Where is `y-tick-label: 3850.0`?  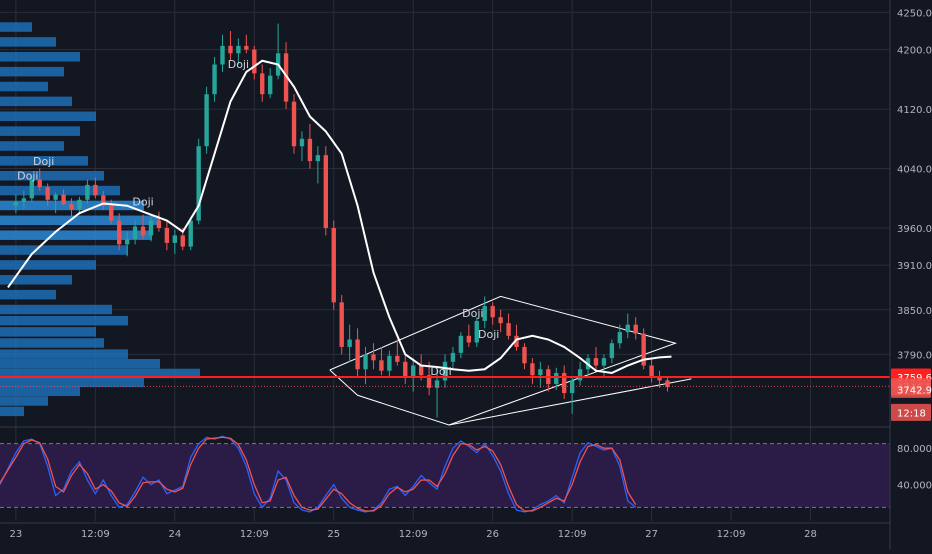 y-tick-label: 3850.0 is located at coordinates (914, 311).